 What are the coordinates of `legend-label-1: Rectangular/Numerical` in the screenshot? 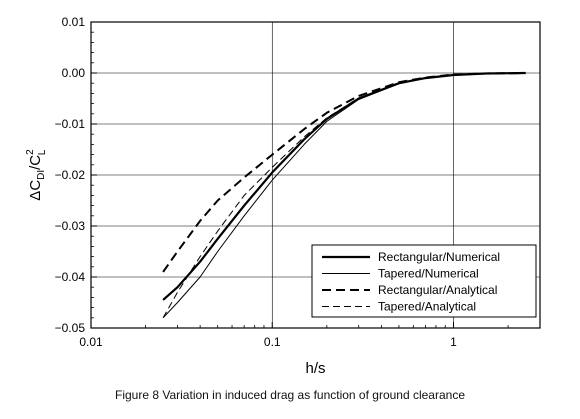 It's located at (439, 257).